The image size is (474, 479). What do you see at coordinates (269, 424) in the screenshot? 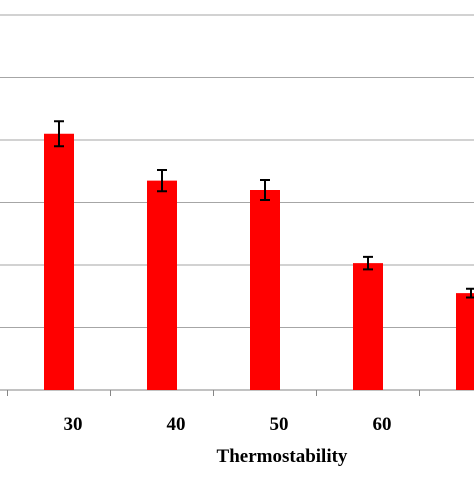
I see `x-tick-labels: 3040506070` at bounding box center [269, 424].